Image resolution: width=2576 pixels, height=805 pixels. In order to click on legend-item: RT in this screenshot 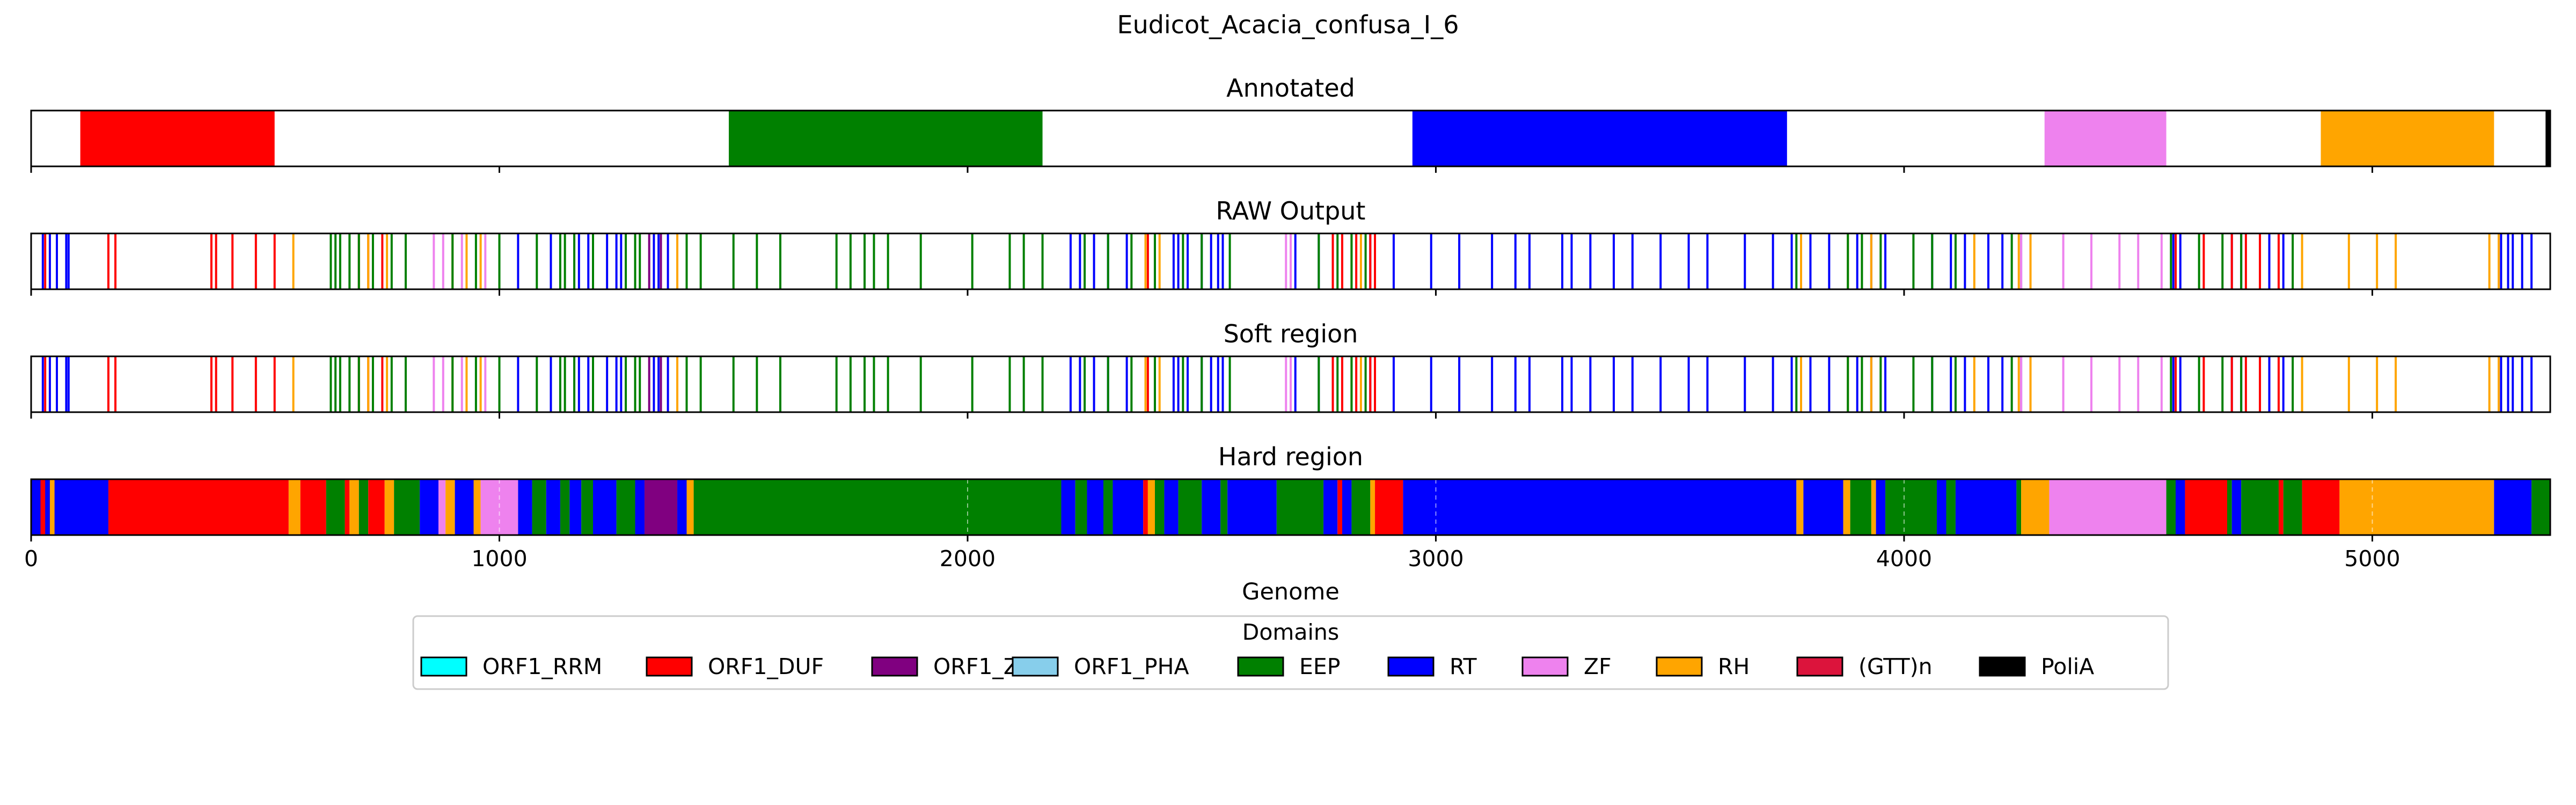, I will do `click(1432, 666)`.